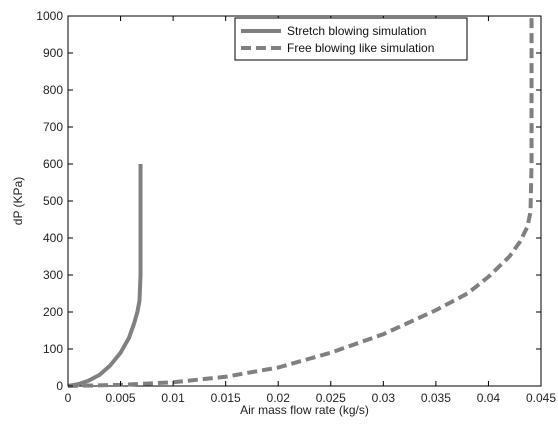 The image size is (558, 435). Describe the element at coordinates (53, 53) in the screenshot. I see `y-tick-label: 900` at that location.